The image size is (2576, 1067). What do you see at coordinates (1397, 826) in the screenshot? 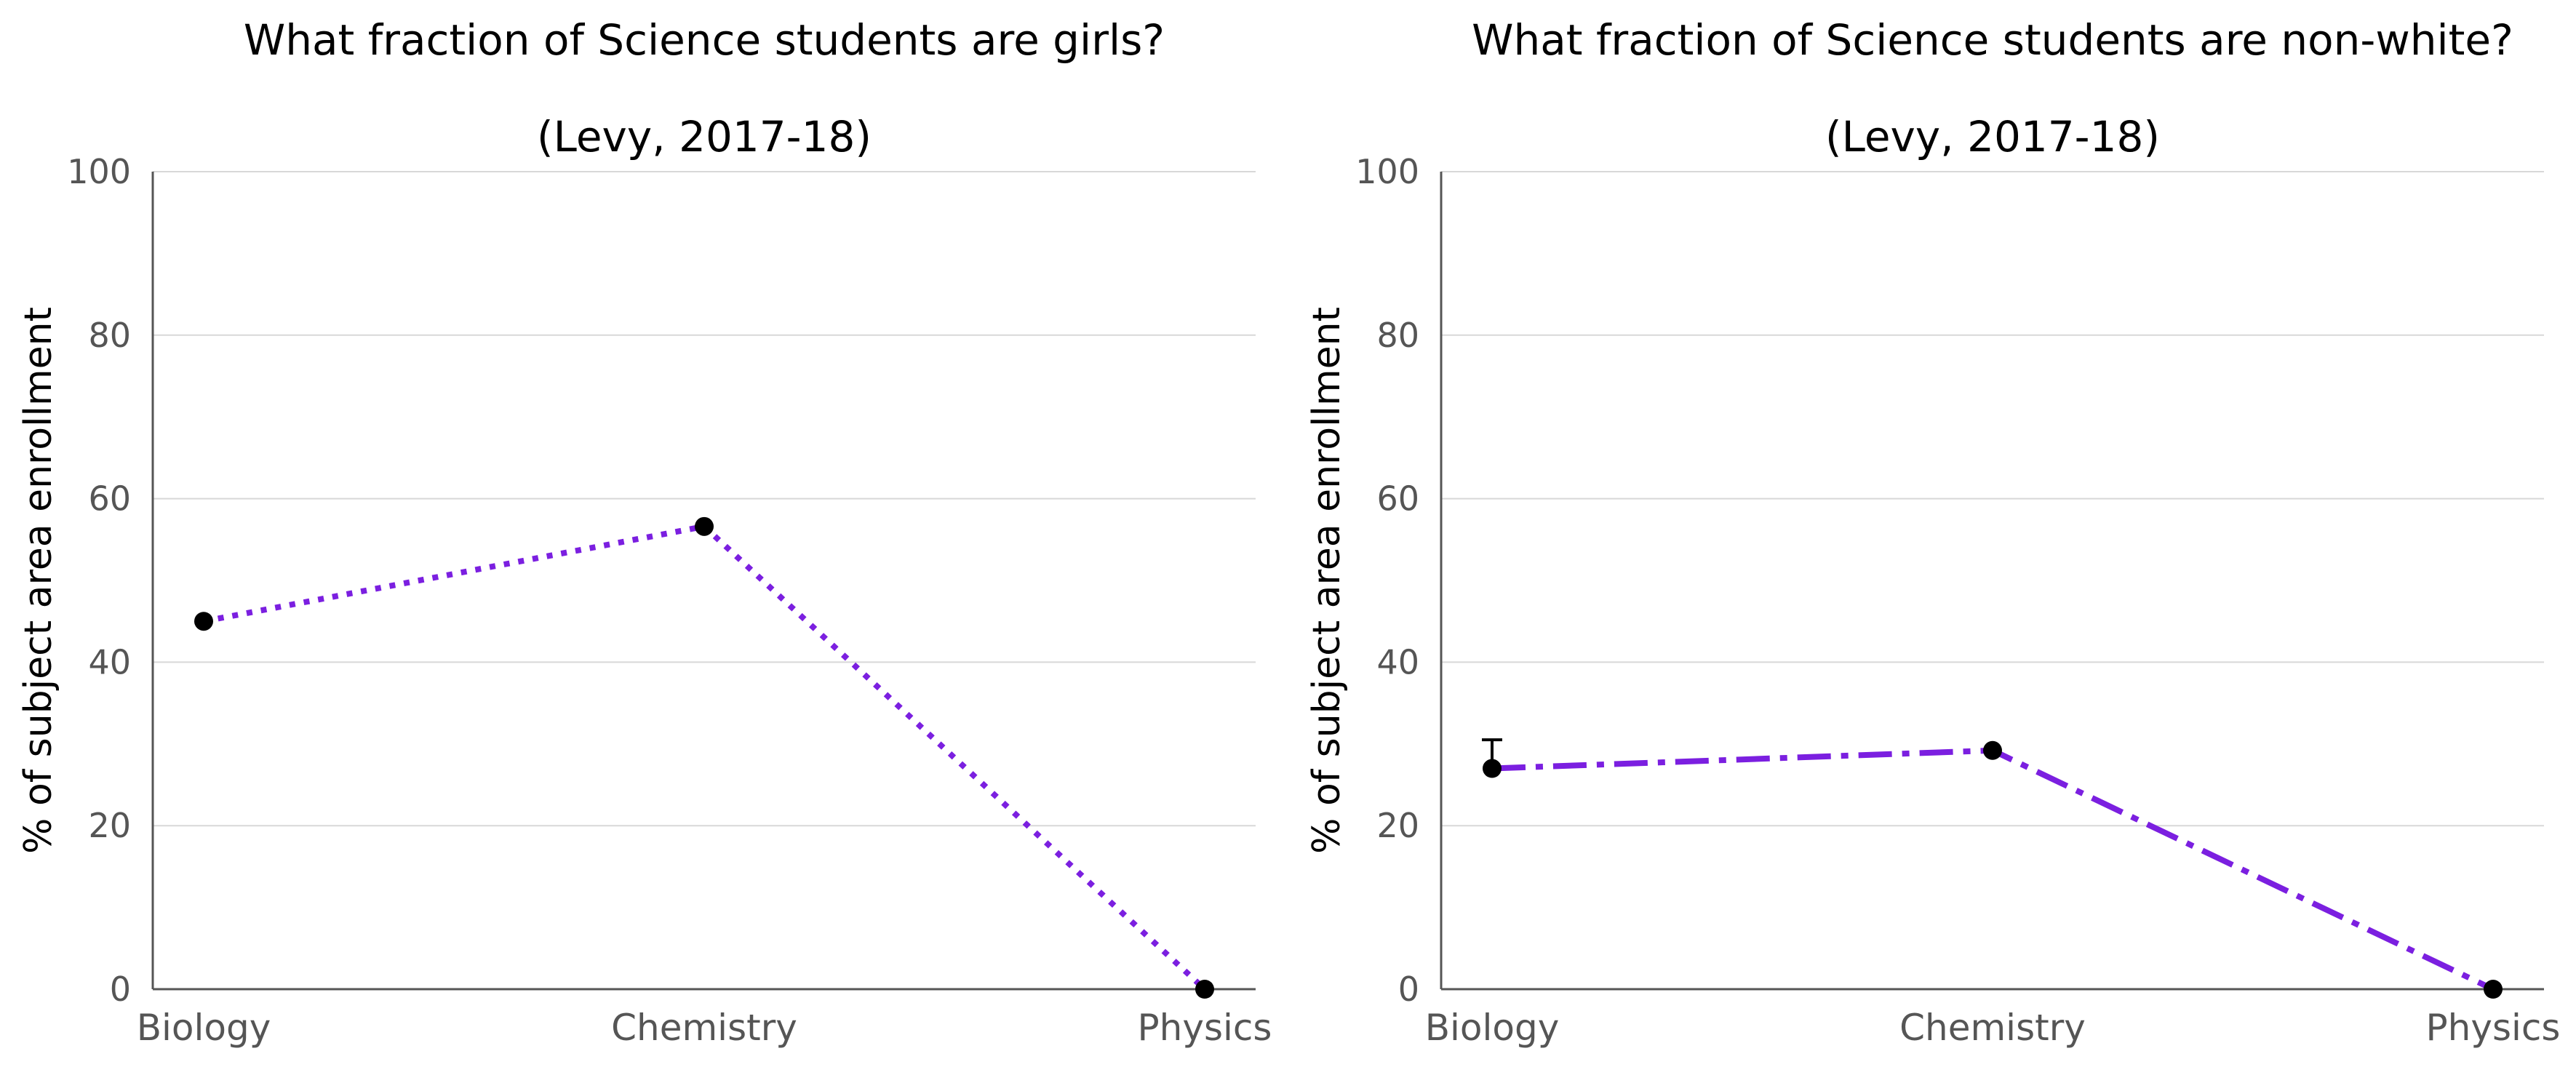
I see `right-y-tick-label: 20` at bounding box center [1397, 826].